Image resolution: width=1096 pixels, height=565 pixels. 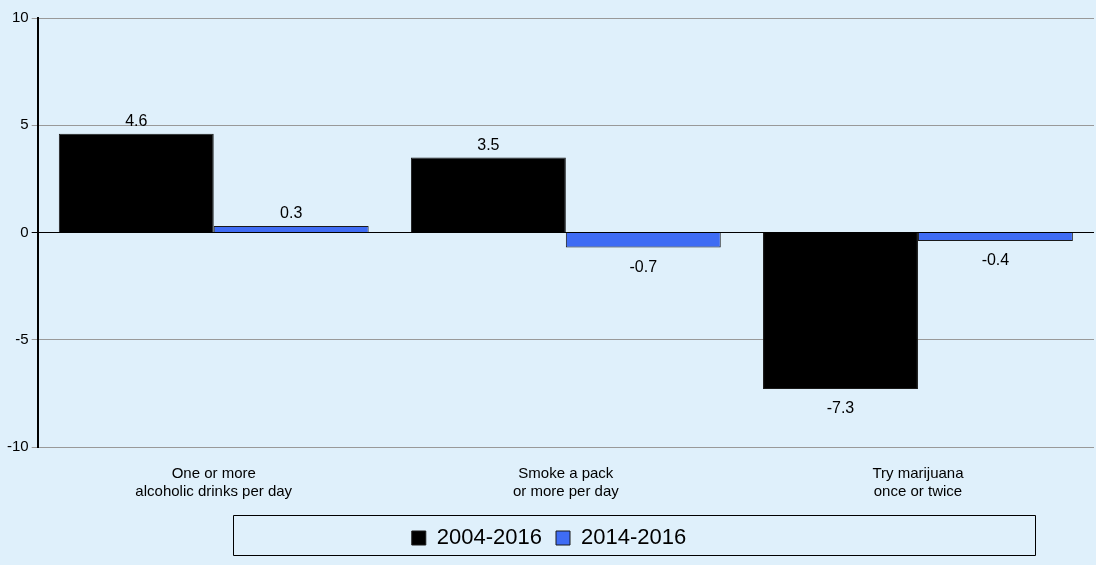 I want to click on data-label: -0.4, so click(x=995, y=260).